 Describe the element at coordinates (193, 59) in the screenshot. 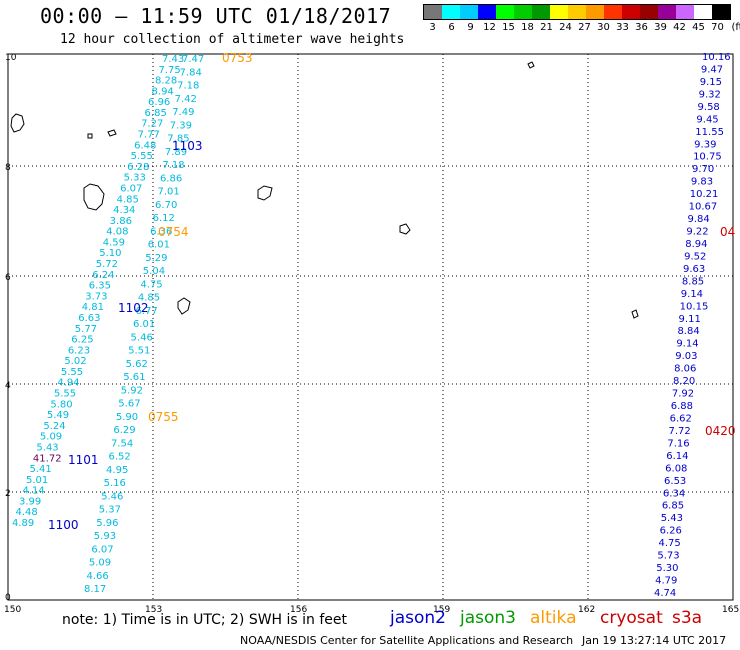

I see `swh-label-track-b: 7.47` at that location.